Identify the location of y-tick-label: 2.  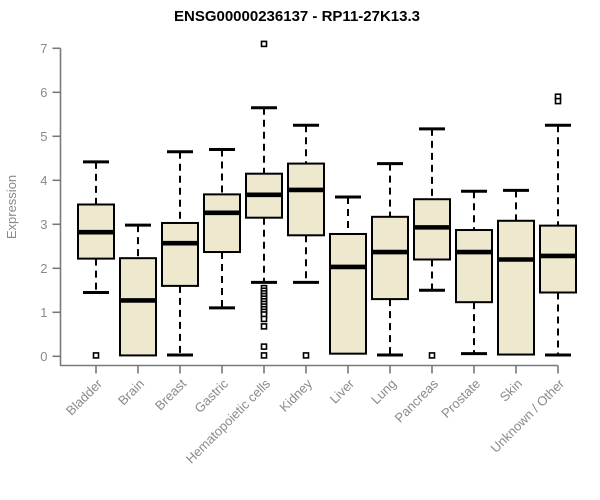
(43, 268).